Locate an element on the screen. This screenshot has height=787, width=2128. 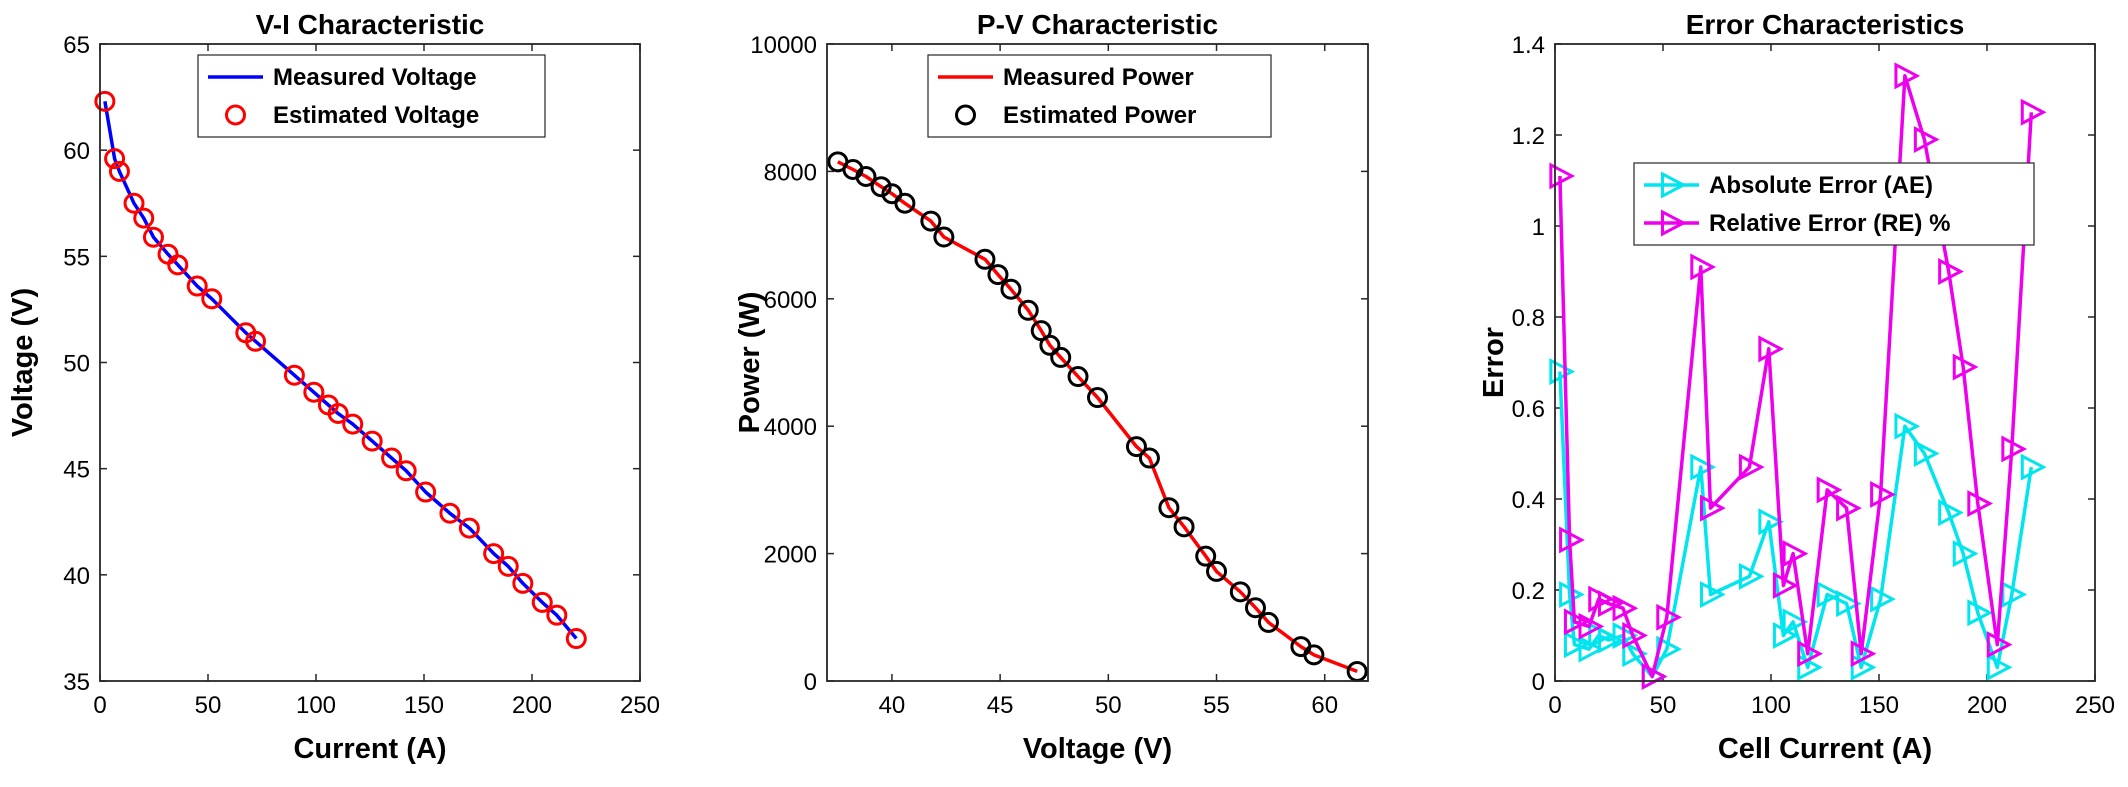
y-tick-label: 35 is located at coordinates (76, 682).